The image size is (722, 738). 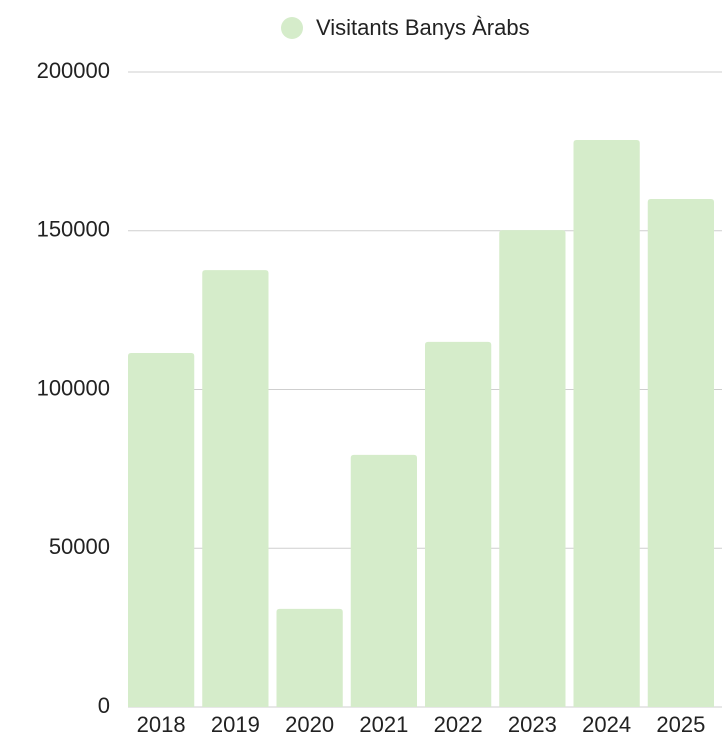 I want to click on x-tick-label: 2019, so click(x=235, y=724).